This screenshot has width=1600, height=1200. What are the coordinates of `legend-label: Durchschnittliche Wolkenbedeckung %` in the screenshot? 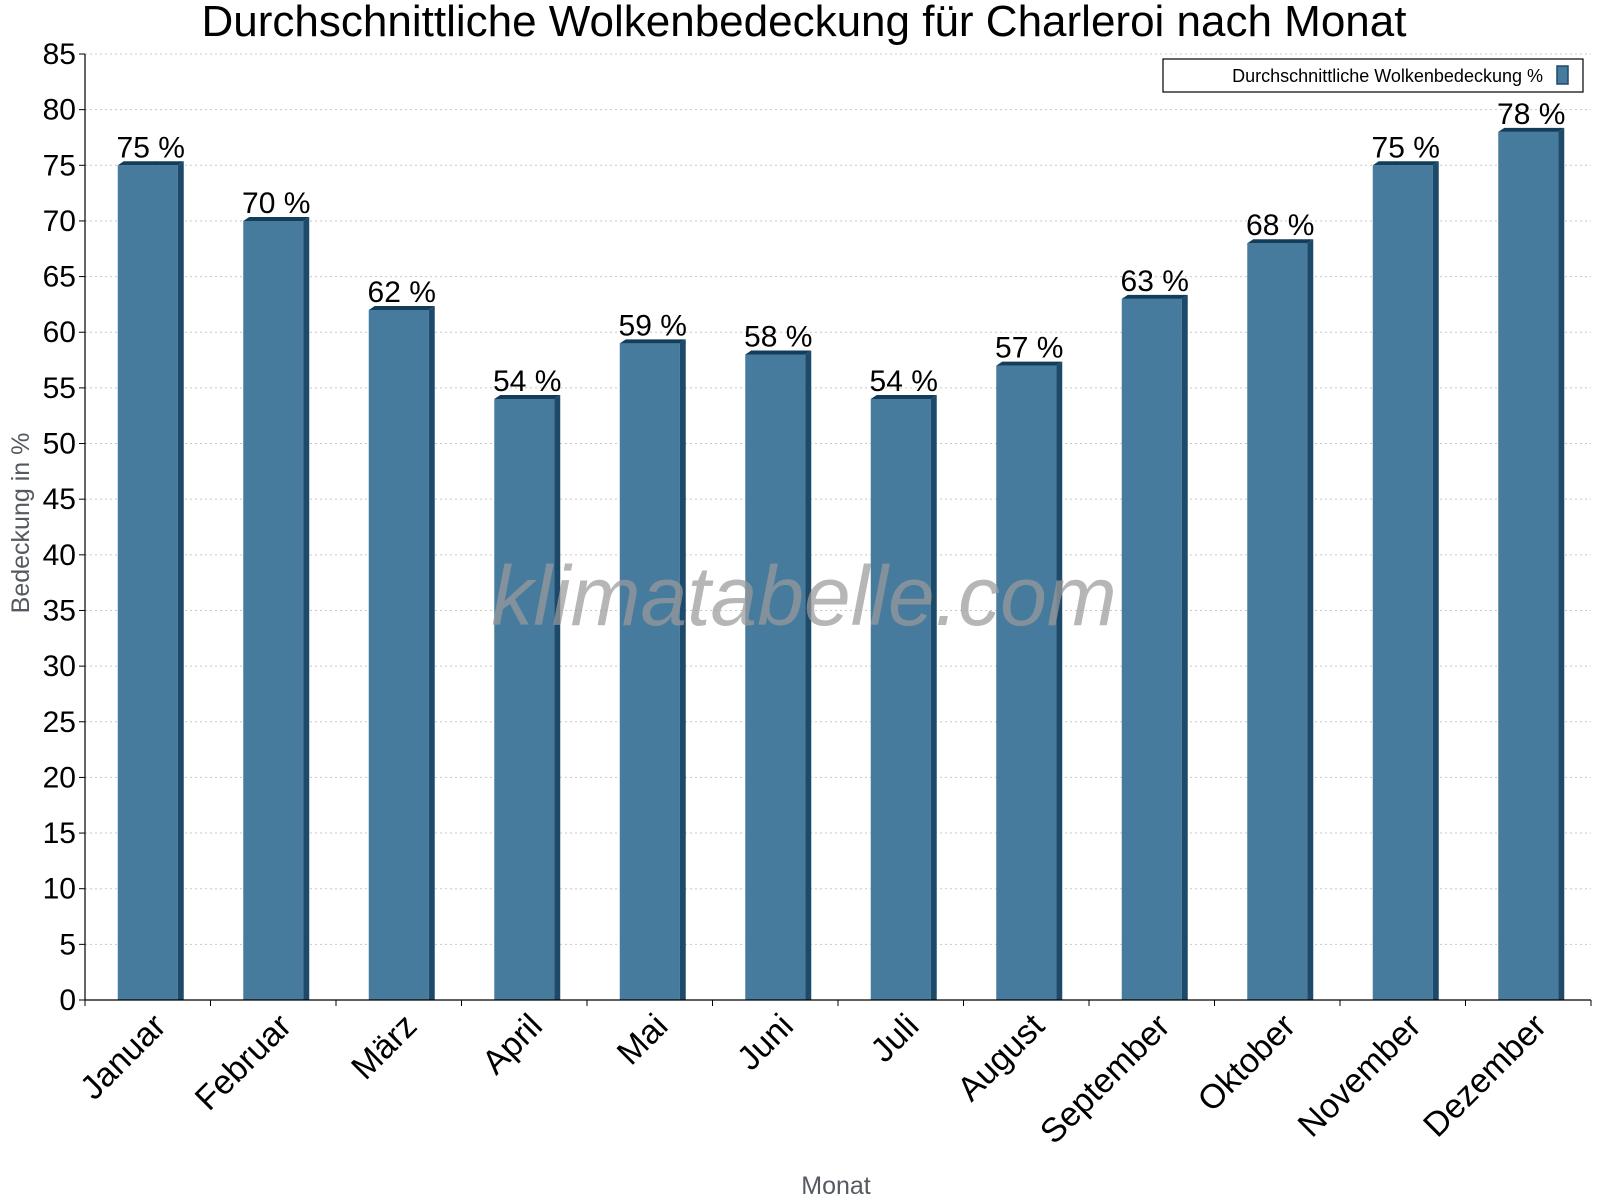 It's located at (1387, 76).